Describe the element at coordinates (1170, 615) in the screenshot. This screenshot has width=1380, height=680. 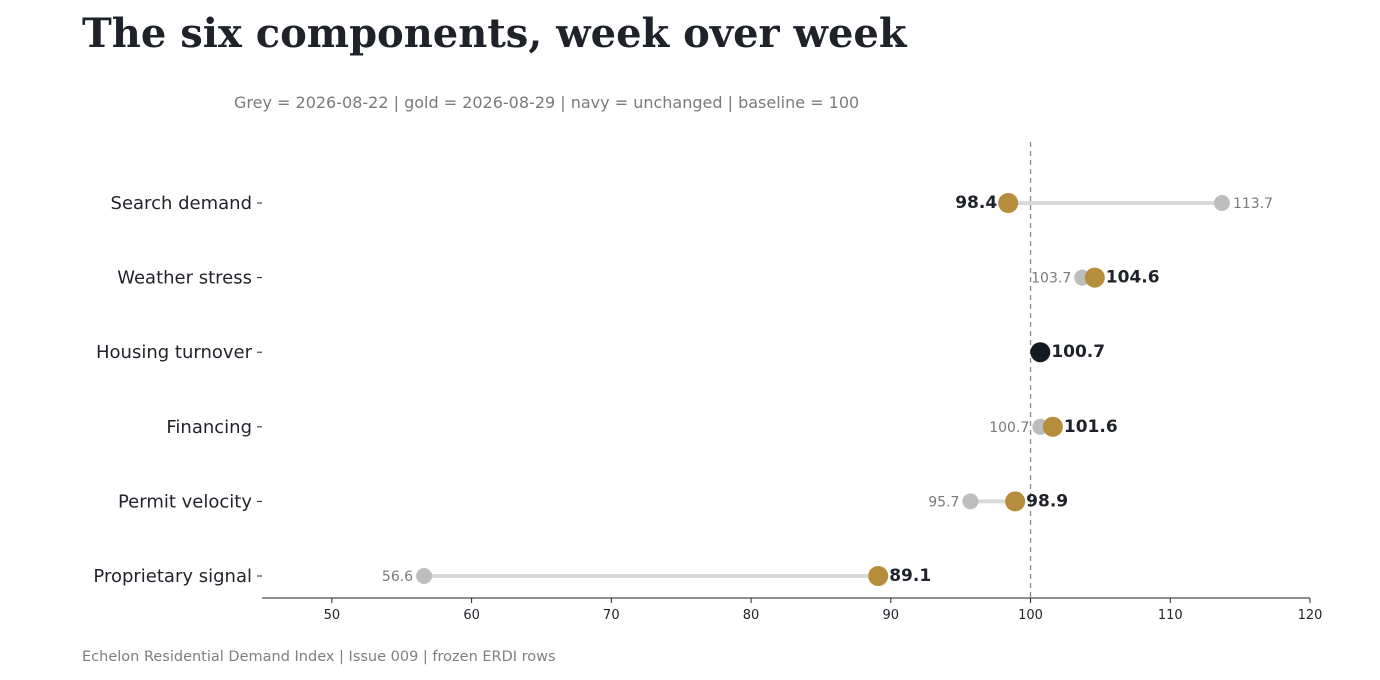
I see `x-tick-label: 110` at that location.